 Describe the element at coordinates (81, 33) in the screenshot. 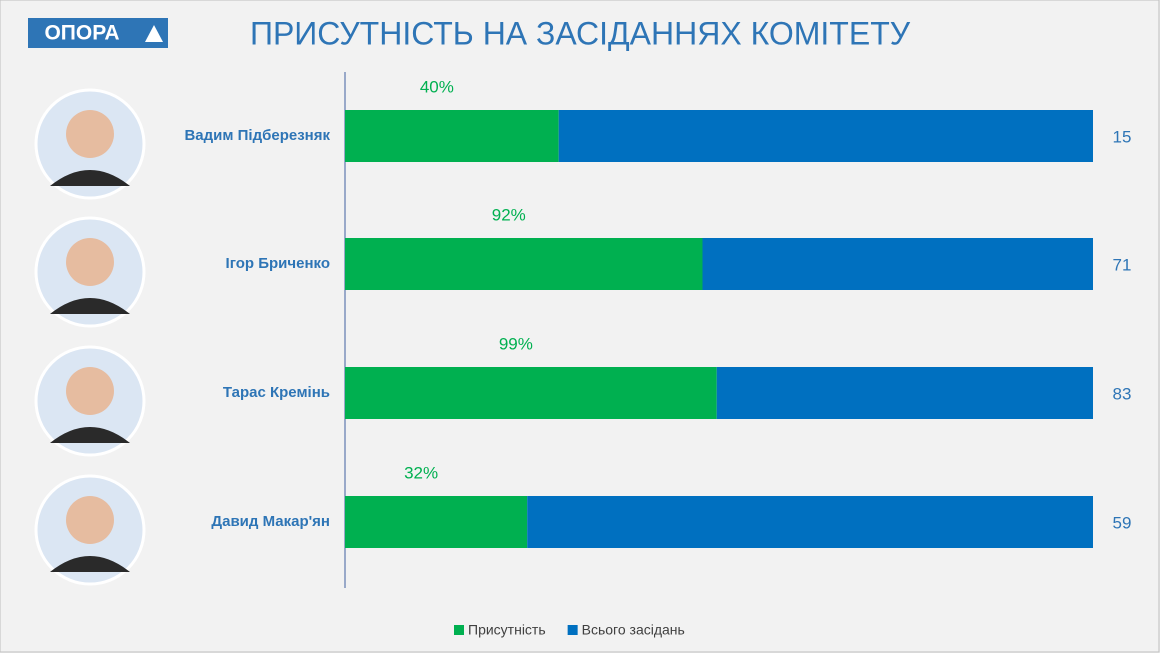

I see `logo: ОПОРА` at that location.